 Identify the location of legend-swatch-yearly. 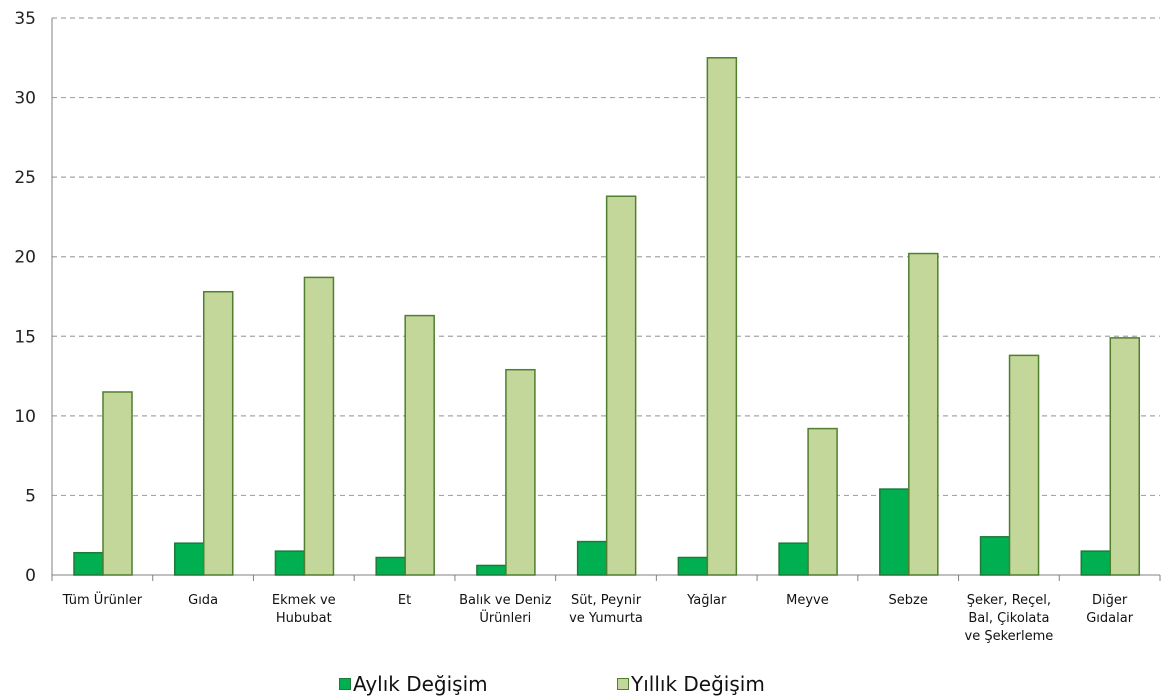
(623, 684).